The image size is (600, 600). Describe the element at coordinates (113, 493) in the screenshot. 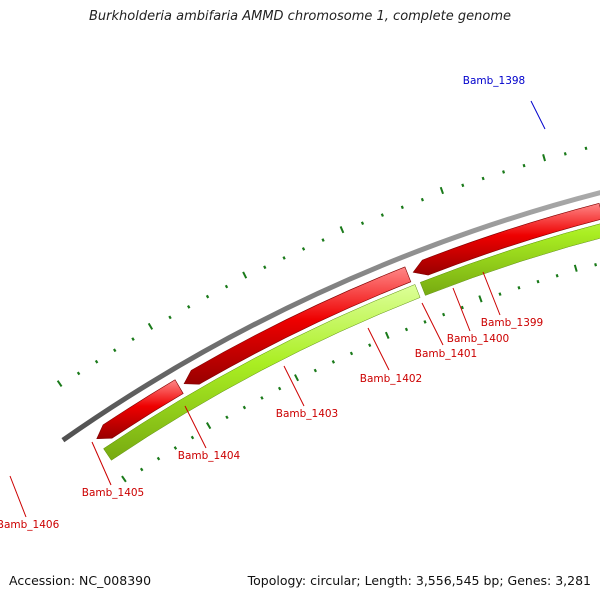

I see `gene-label-bamb-1405: Bamb_1405` at that location.